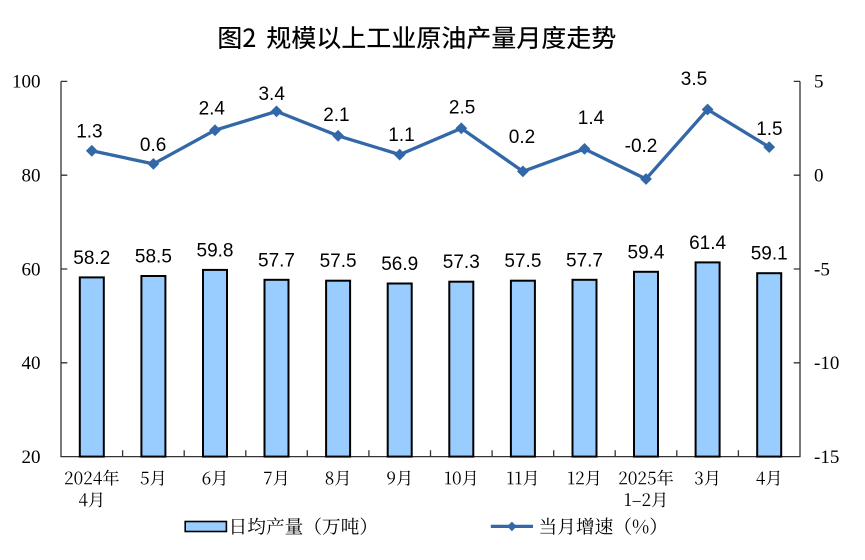  Describe the element at coordinates (31, 457) in the screenshot. I see `svg-text: 20` at that location.